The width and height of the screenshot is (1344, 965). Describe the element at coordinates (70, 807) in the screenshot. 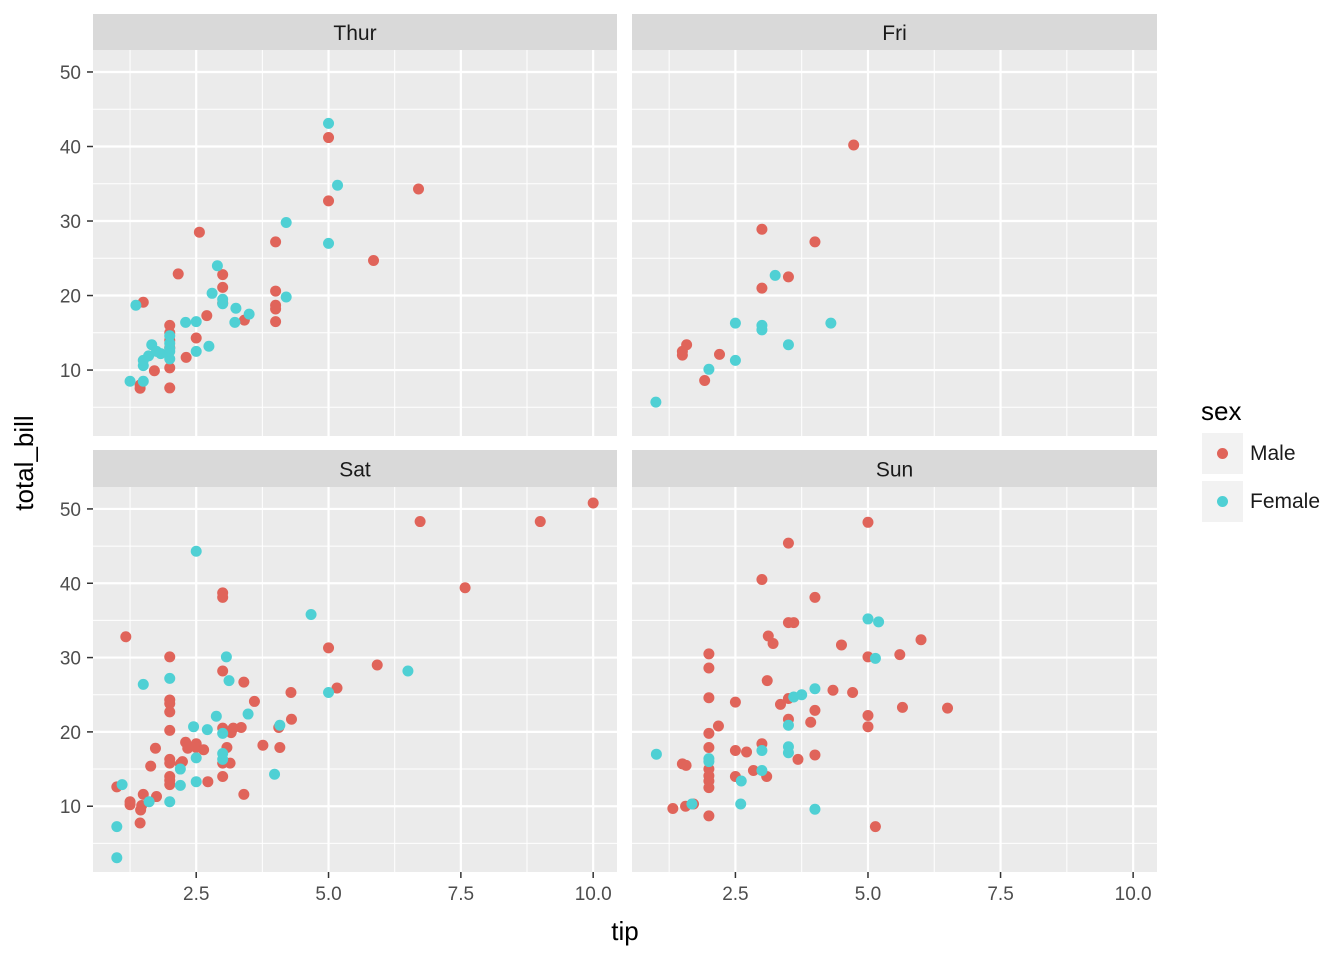

I see `y-tick-label: 10` at that location.